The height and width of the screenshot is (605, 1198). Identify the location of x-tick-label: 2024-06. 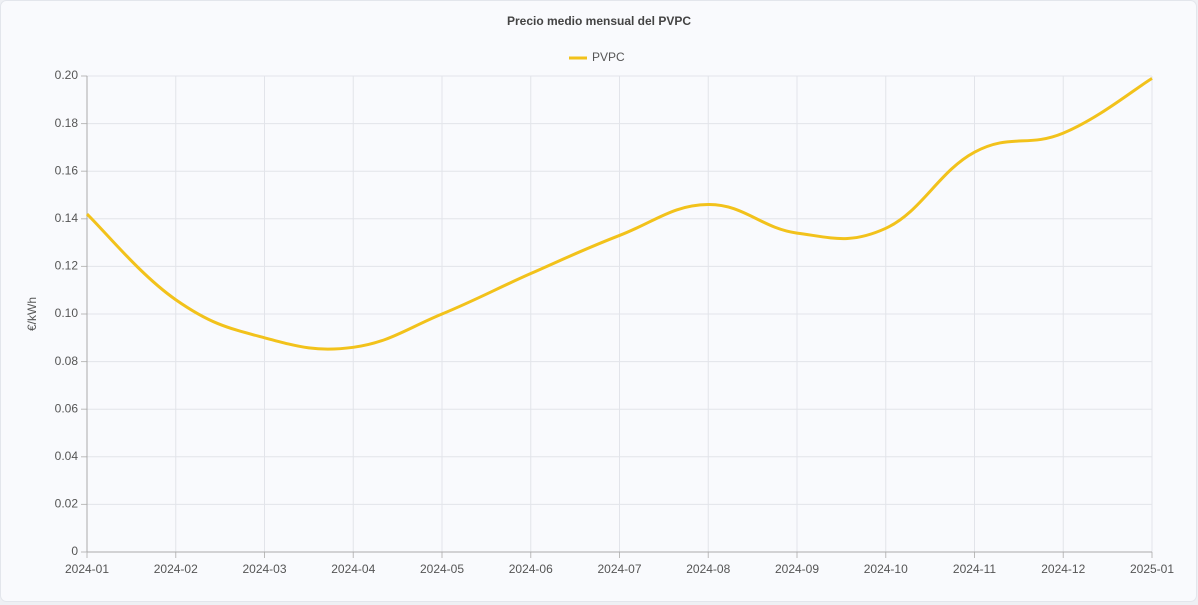
(531, 569).